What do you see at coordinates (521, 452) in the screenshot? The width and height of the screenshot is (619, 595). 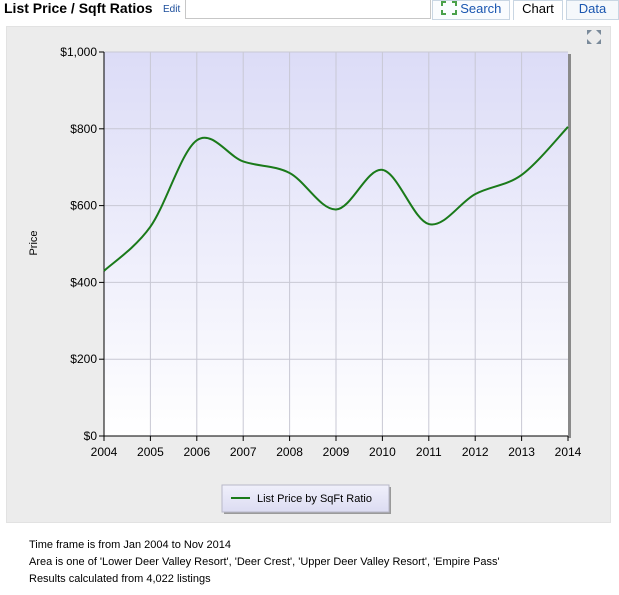 I see `x-tick-label: 2013` at bounding box center [521, 452].